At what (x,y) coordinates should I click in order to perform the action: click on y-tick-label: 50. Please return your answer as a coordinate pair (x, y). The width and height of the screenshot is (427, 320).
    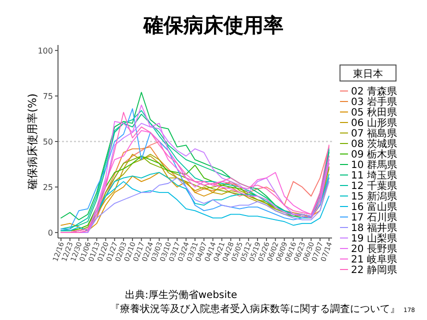
    Looking at the image, I should click on (47, 141).